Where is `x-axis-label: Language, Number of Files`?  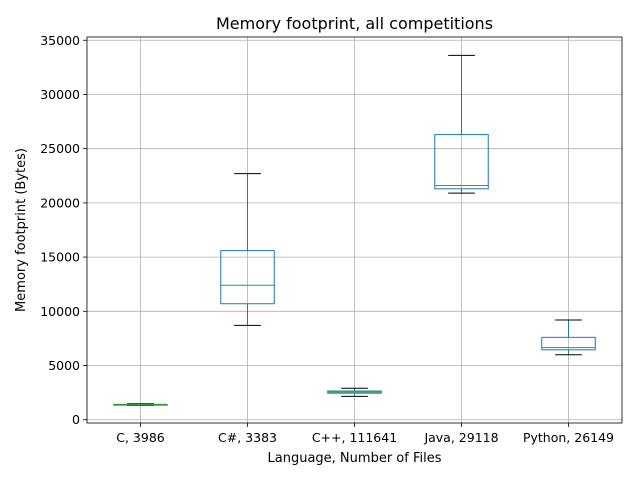 x-axis-label: Language, Number of Files is located at coordinates (355, 458).